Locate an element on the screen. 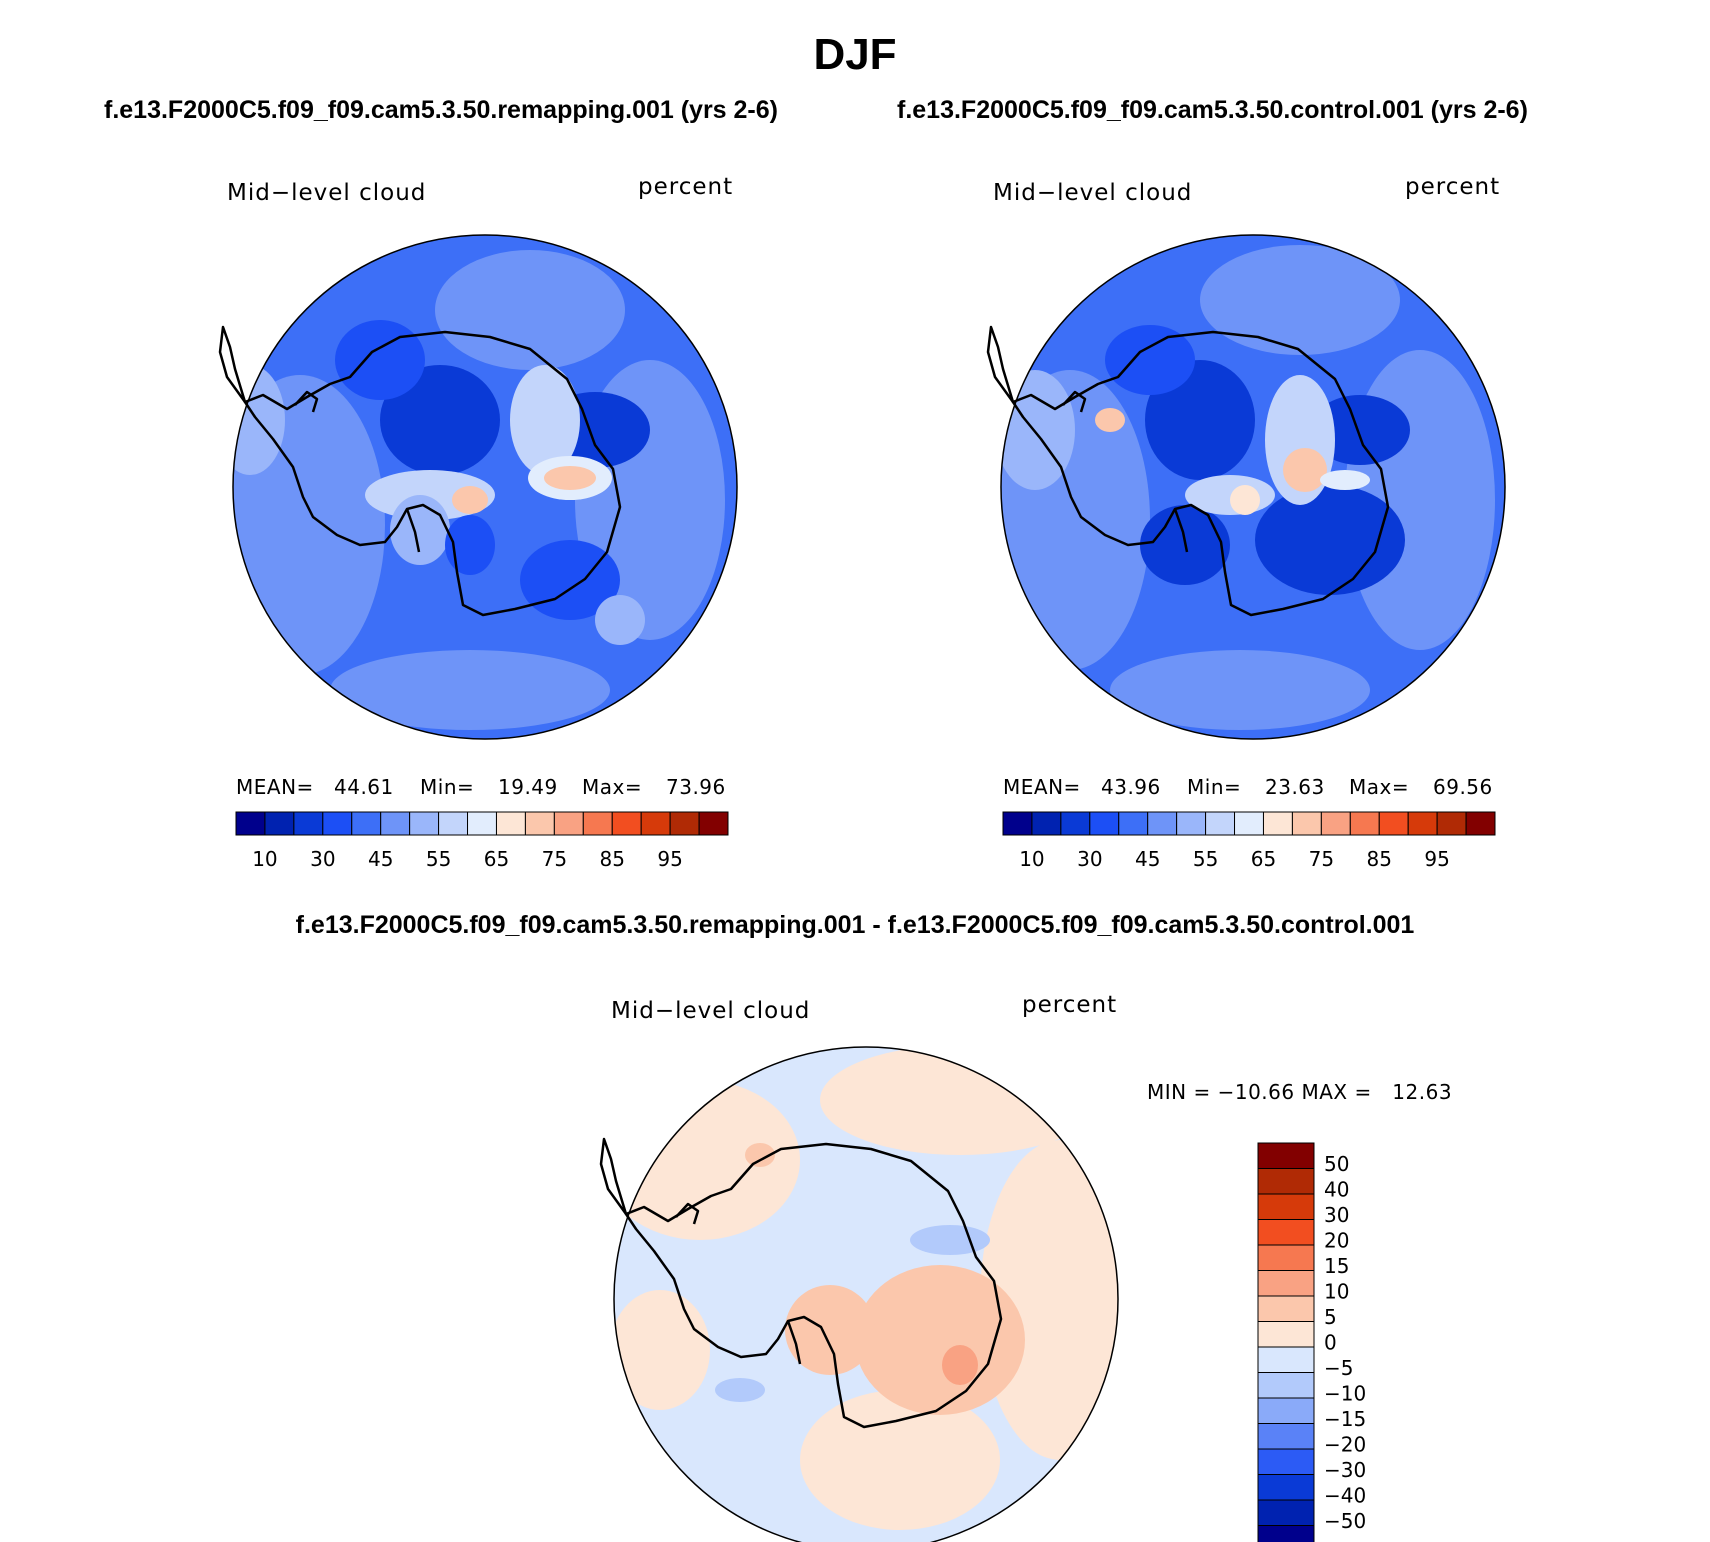 The height and width of the screenshot is (1542, 1710). left-units-label: percent is located at coordinates (686, 187).